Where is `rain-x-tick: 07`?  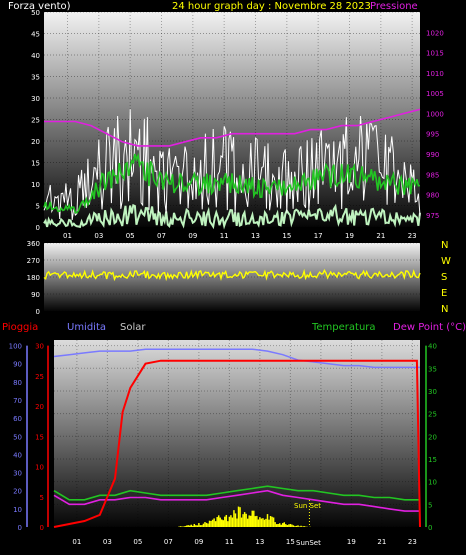
rain-x-tick: 07 is located at coordinates (168, 542).